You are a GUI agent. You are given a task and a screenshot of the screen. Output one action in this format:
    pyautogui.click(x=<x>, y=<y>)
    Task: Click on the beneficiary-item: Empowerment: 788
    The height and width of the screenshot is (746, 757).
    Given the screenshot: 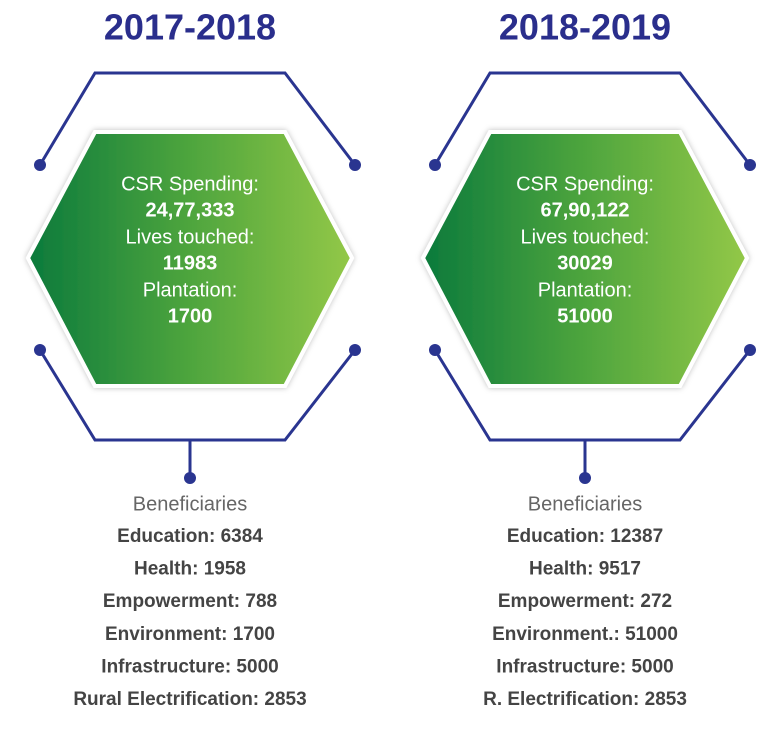 What is the action you would take?
    pyautogui.click(x=190, y=601)
    